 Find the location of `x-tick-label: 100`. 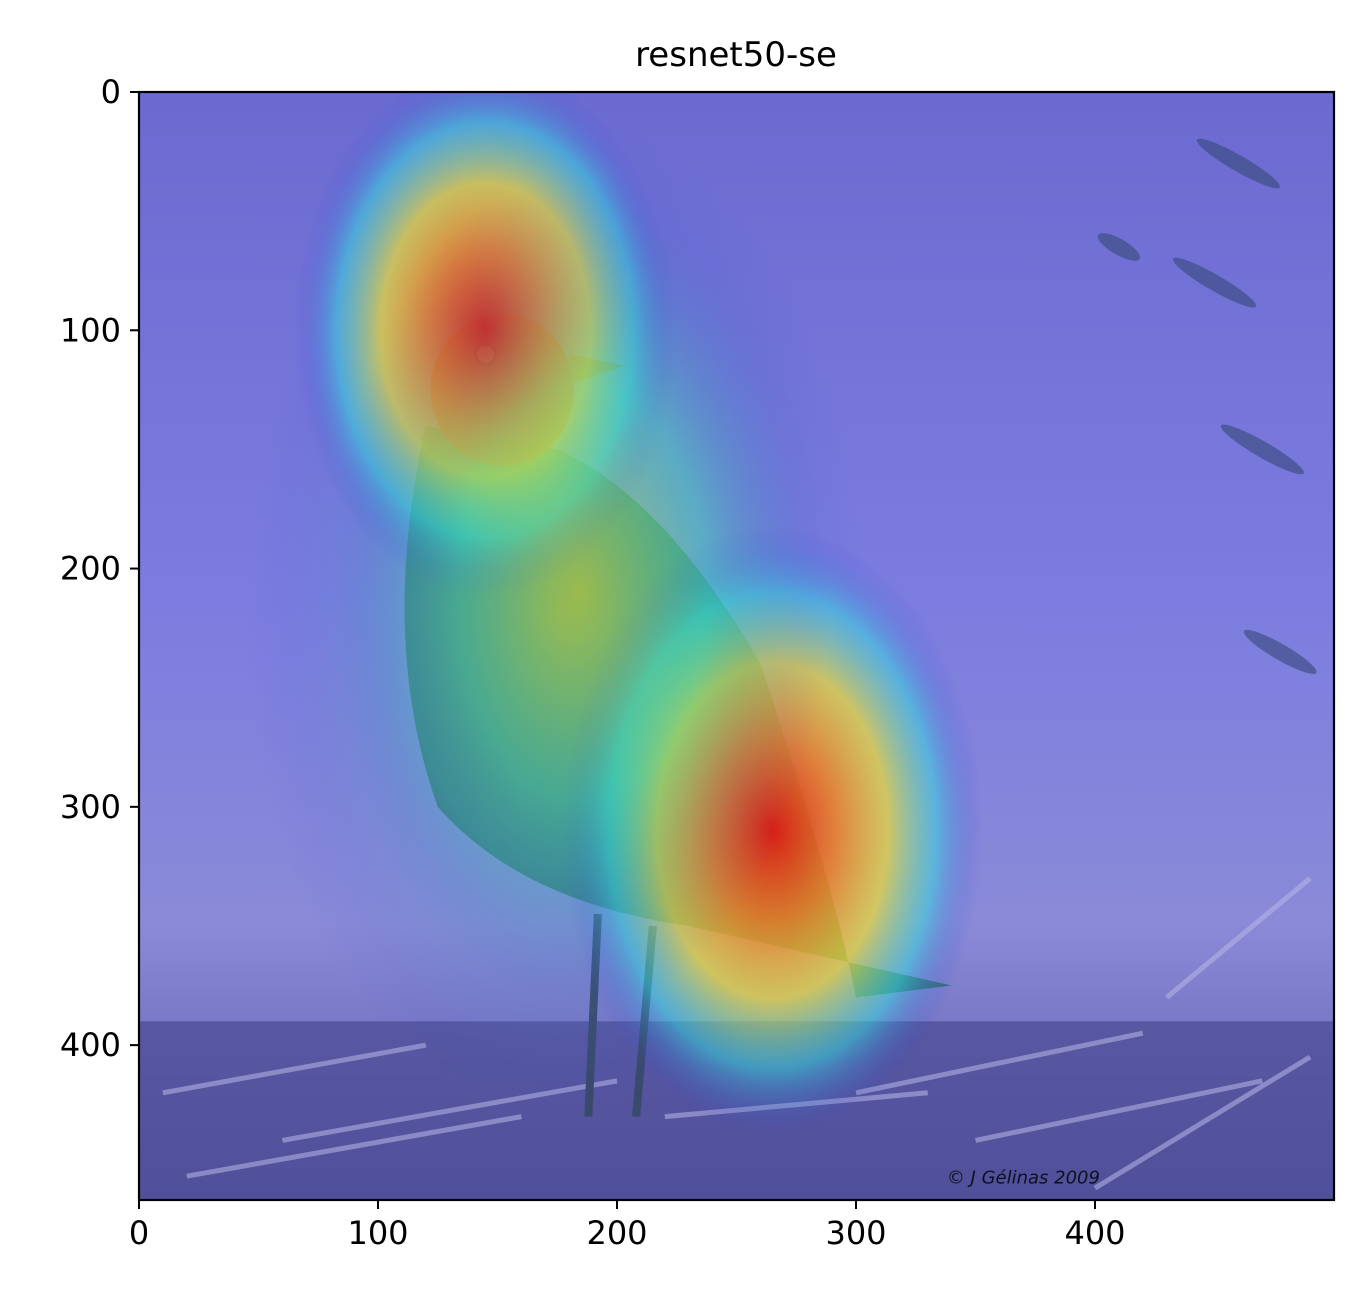

x-tick-label: 100 is located at coordinates (377, 1233).